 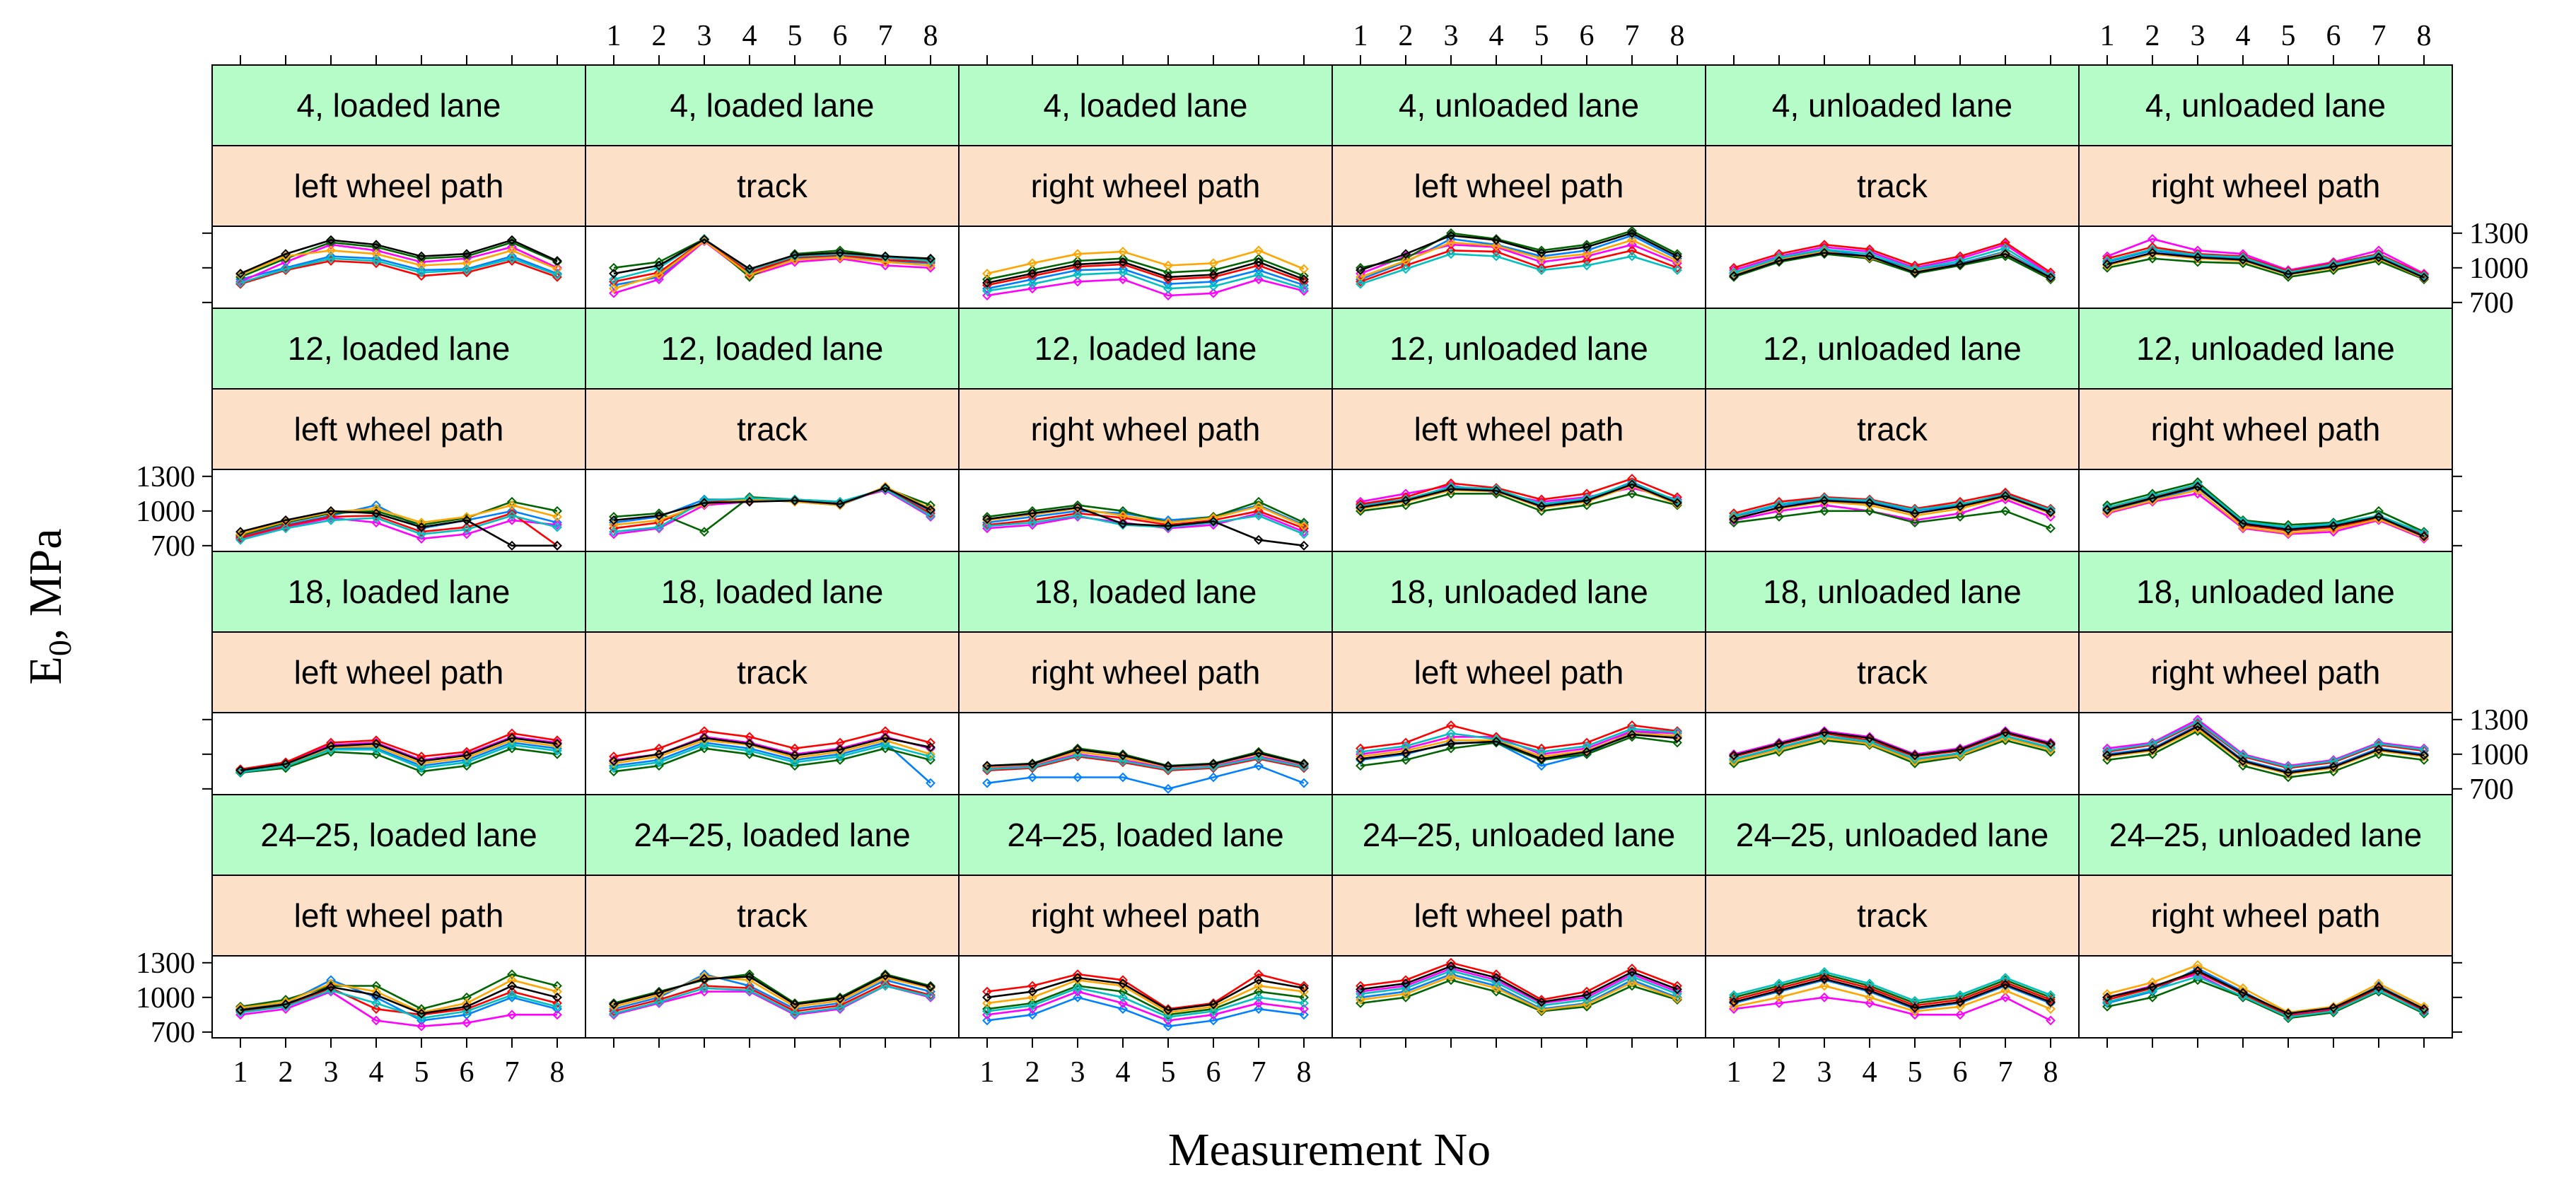 What do you see at coordinates (1145, 105) in the screenshot?
I see `strip-top-label: 4, loaded lane` at bounding box center [1145, 105].